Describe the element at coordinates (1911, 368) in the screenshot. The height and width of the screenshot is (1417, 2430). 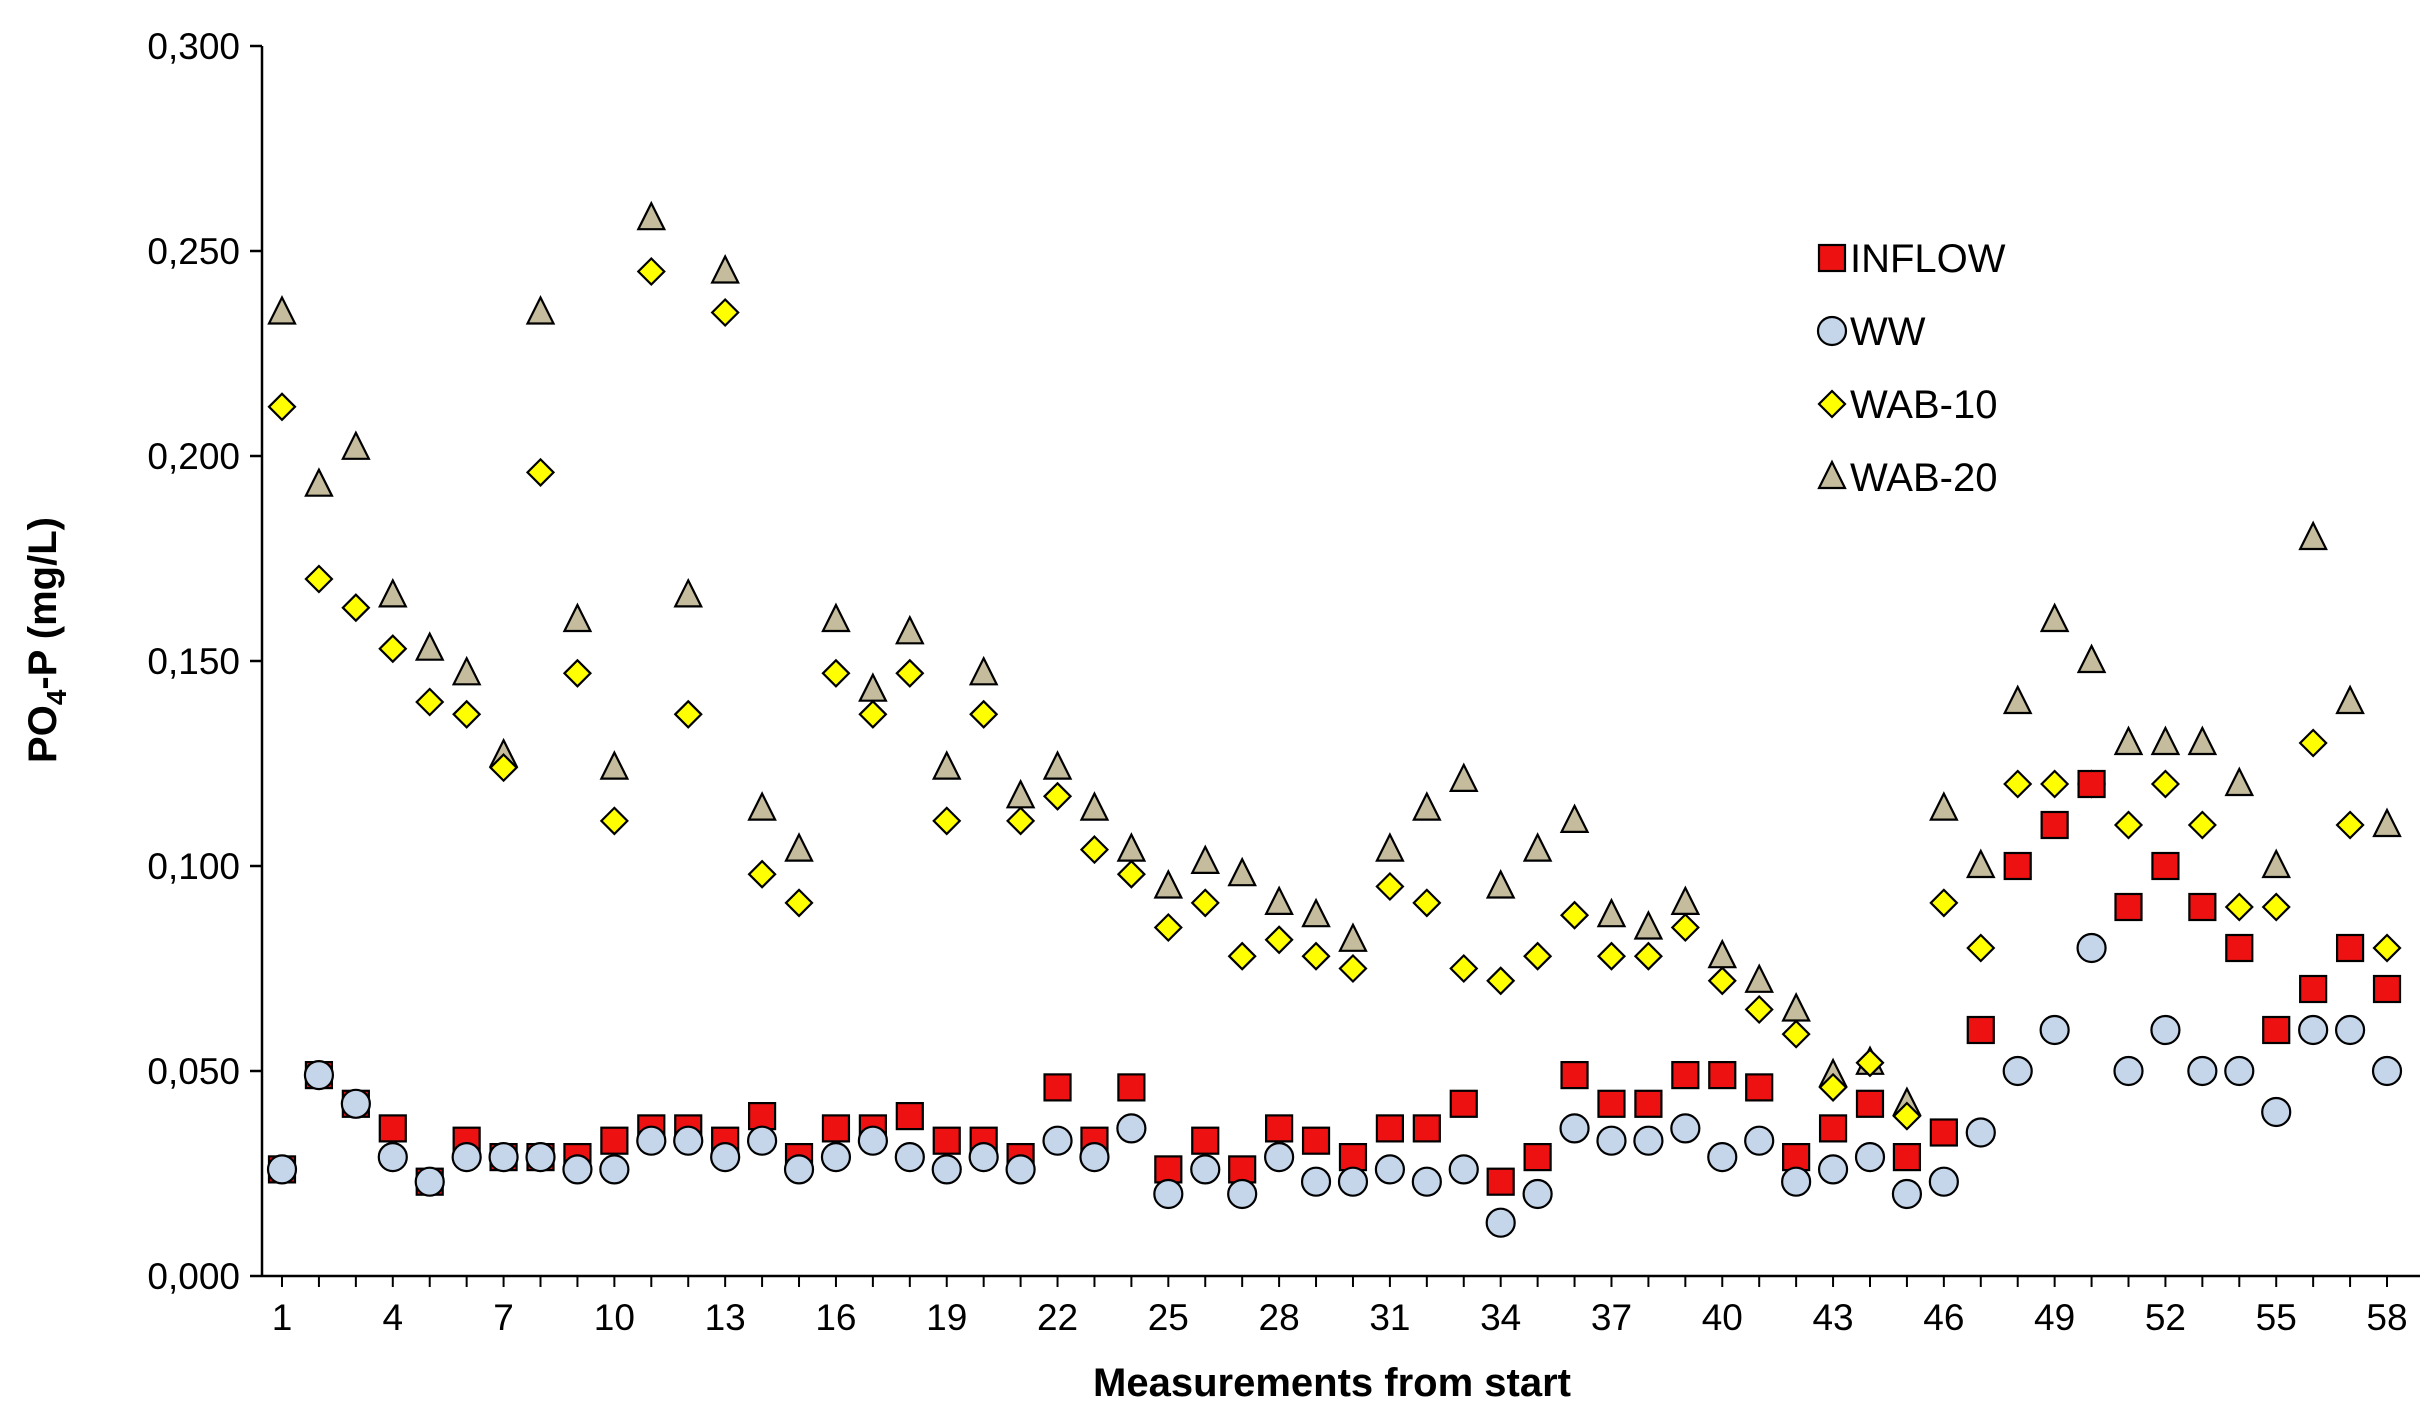
I see `legend: INFLOW WW WAB-10 WAB-20` at that location.